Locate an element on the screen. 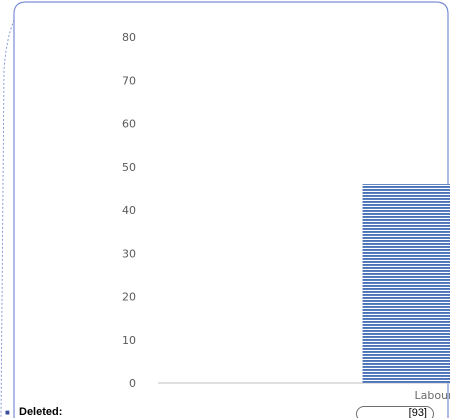 The image size is (450, 418). bar is located at coordinates (406, 283).